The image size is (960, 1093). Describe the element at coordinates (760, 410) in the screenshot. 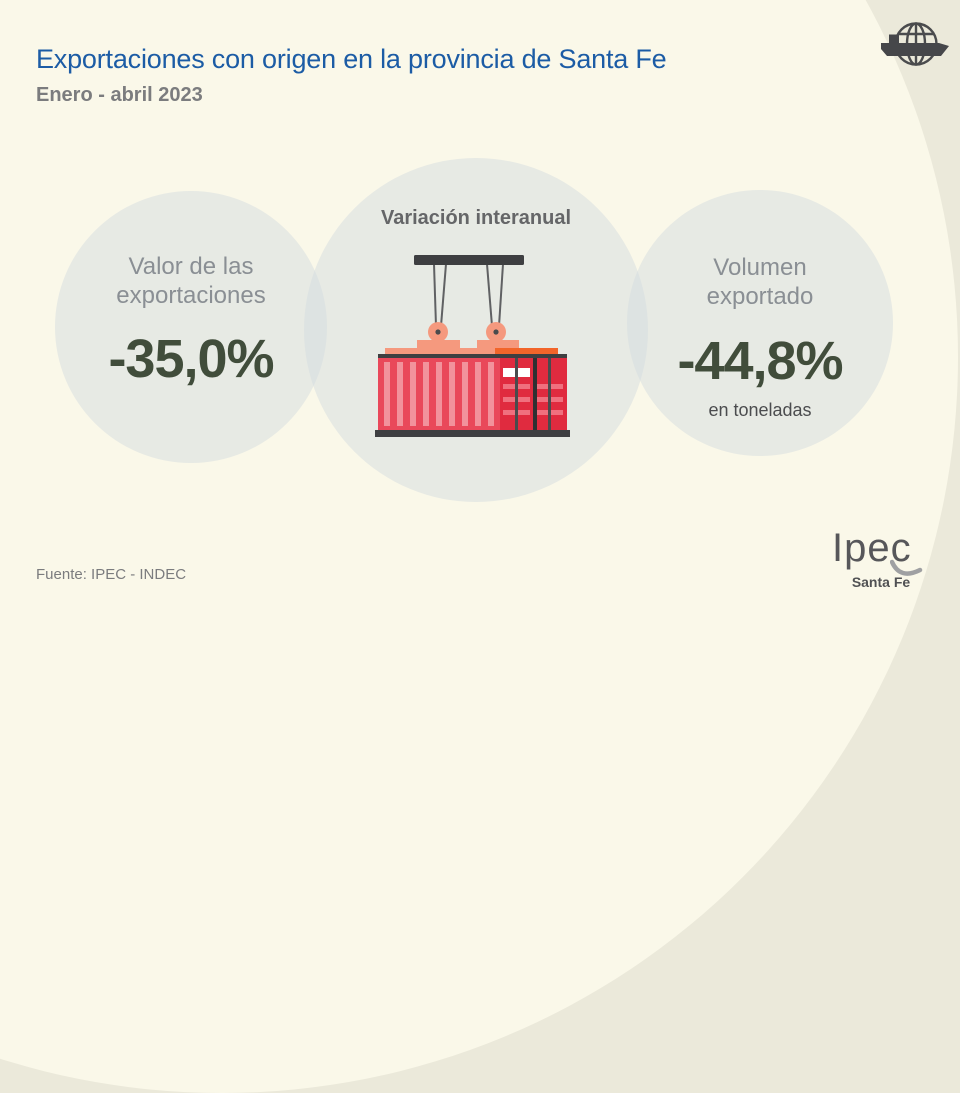

I see `right-stat-unit: en toneladas` at that location.